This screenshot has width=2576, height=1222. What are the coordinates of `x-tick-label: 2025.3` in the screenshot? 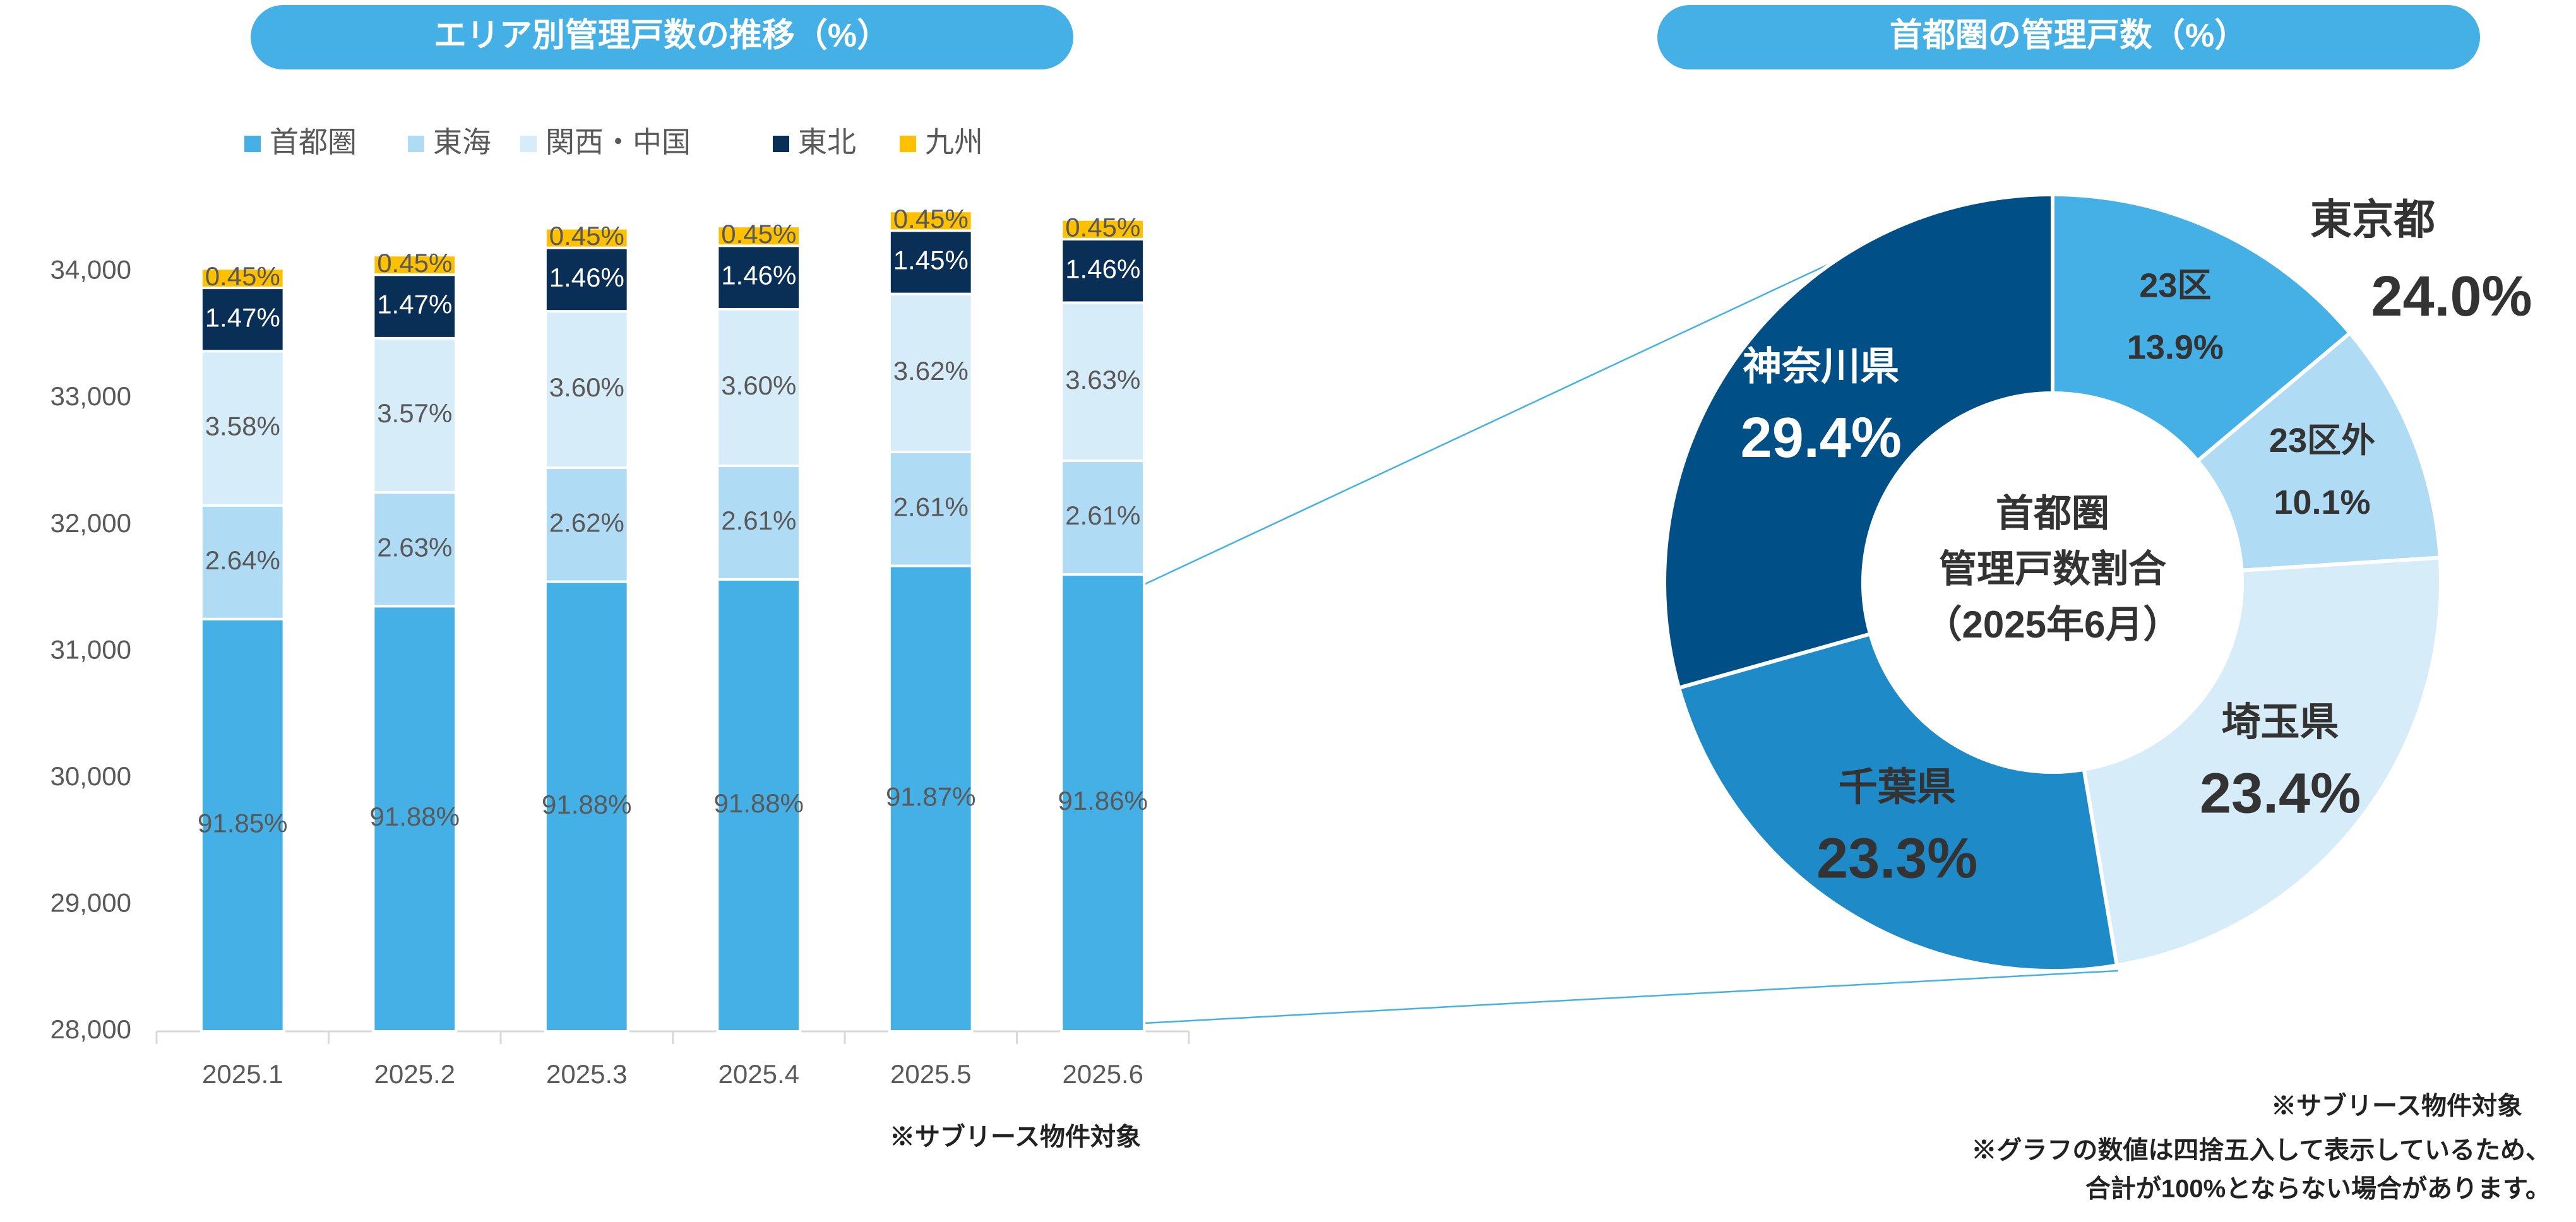 It's located at (586, 1074).